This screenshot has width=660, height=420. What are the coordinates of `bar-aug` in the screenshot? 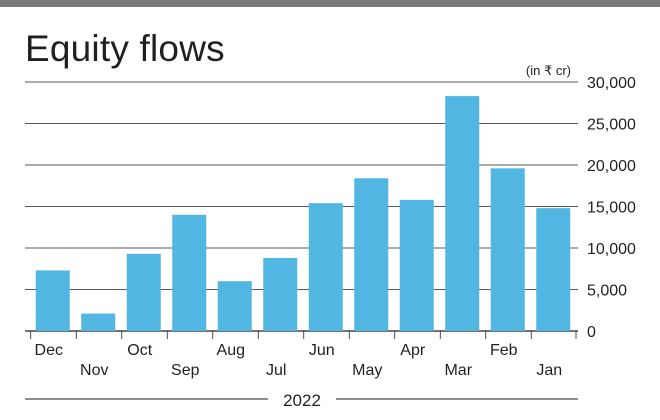 It's located at (234, 306).